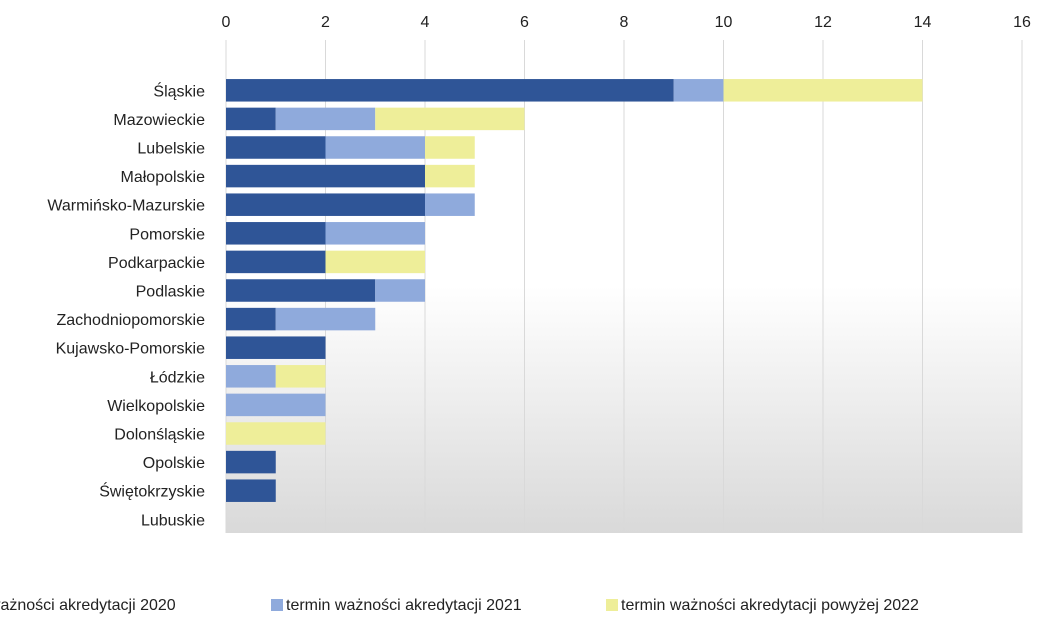 The height and width of the screenshot is (626, 1041). Describe the element at coordinates (770, 605) in the screenshot. I see `legend-label-2: termin ważności akredytacji powyżej 2022` at that location.